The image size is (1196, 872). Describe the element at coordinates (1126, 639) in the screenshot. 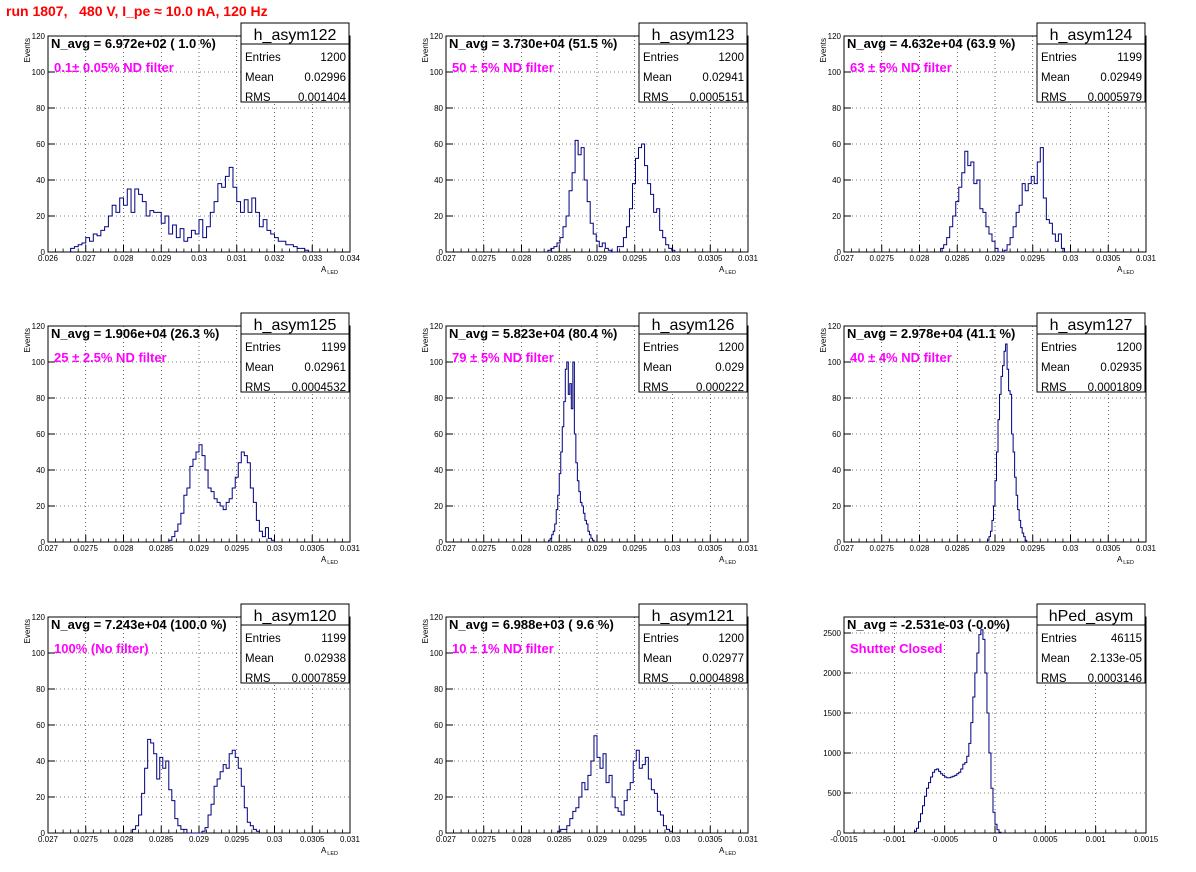

I see `stats-value: 46115` at that location.